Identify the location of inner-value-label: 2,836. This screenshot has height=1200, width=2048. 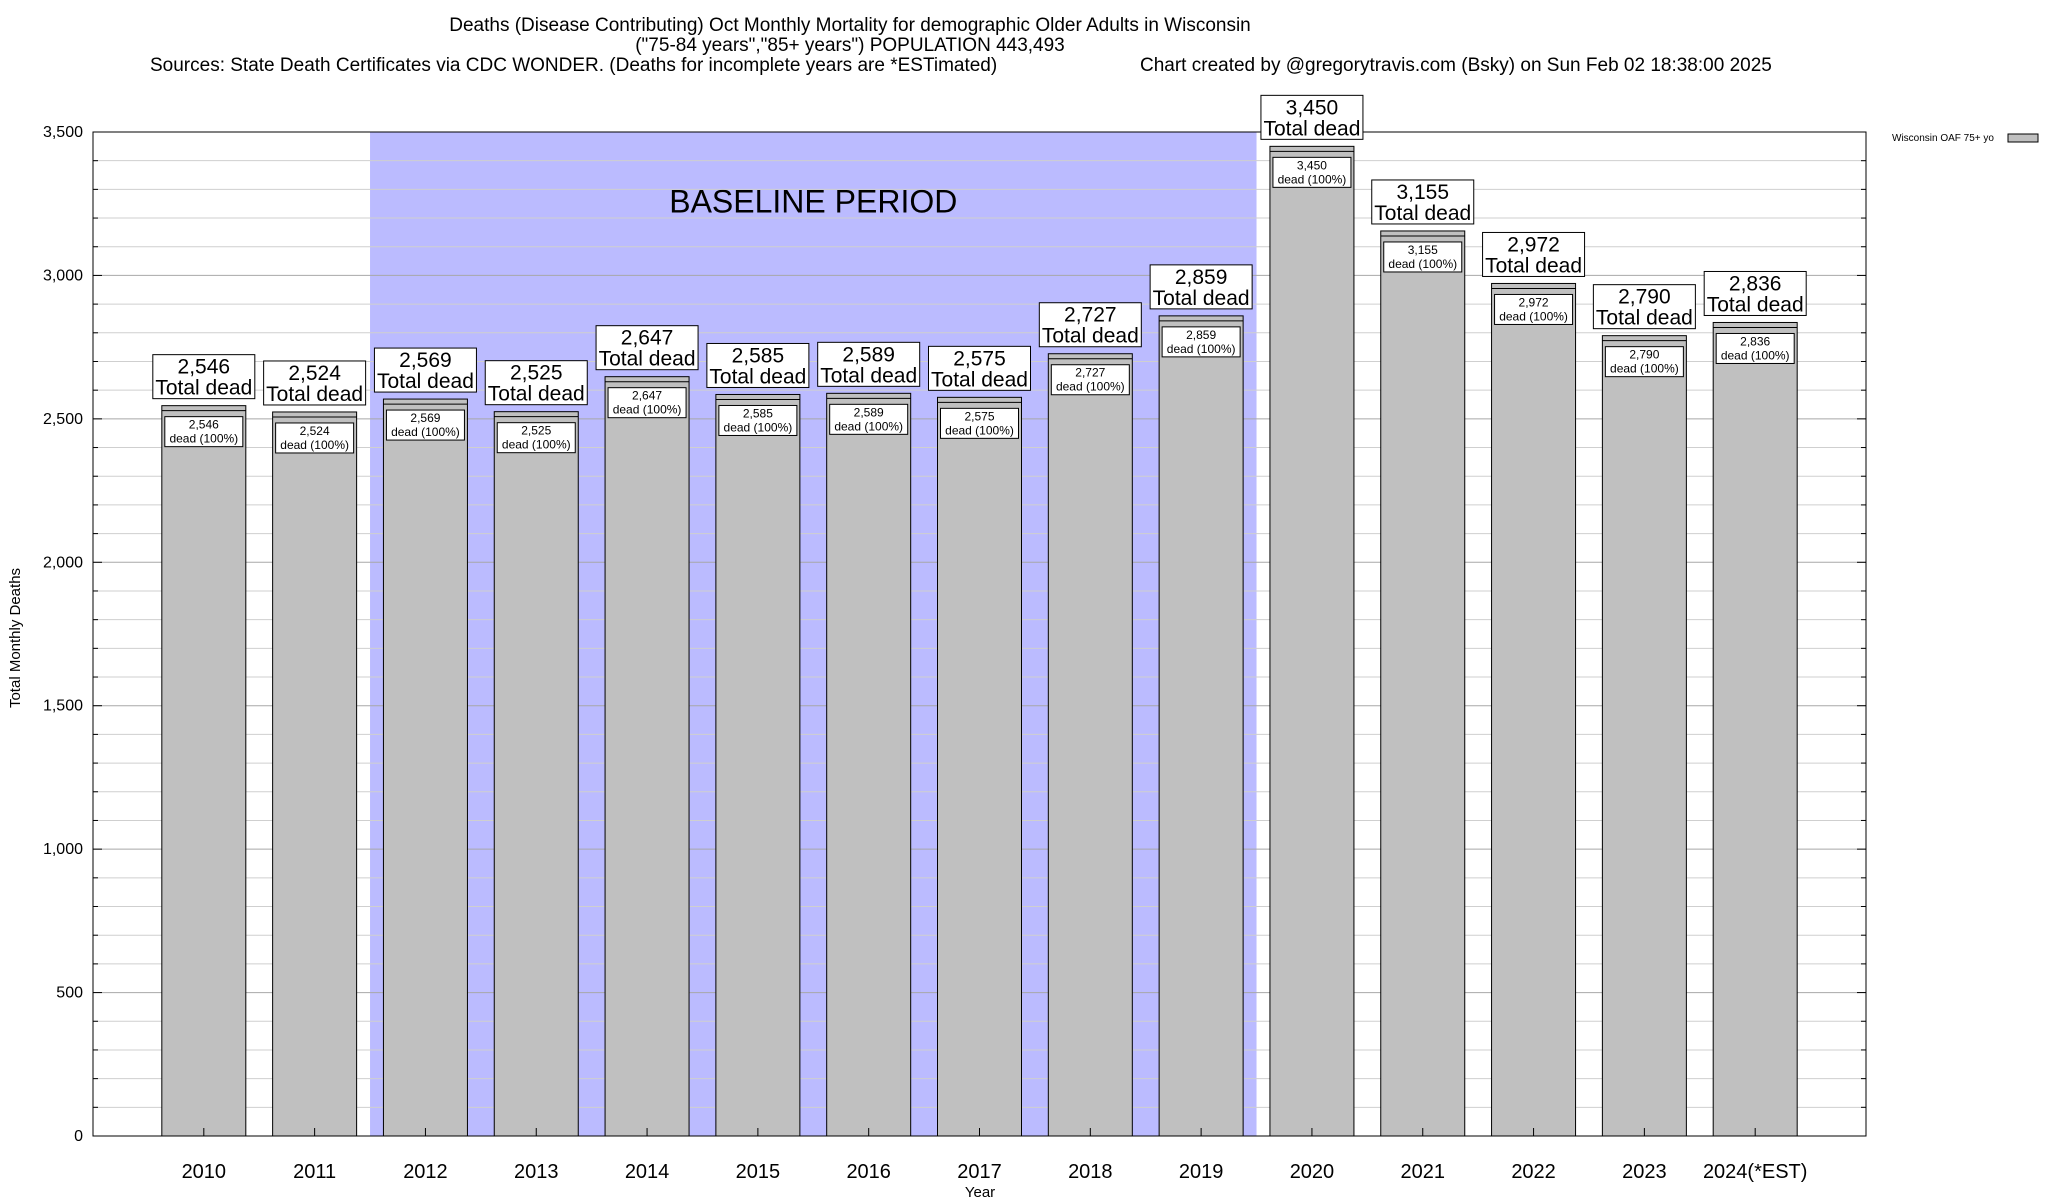
(1755, 341).